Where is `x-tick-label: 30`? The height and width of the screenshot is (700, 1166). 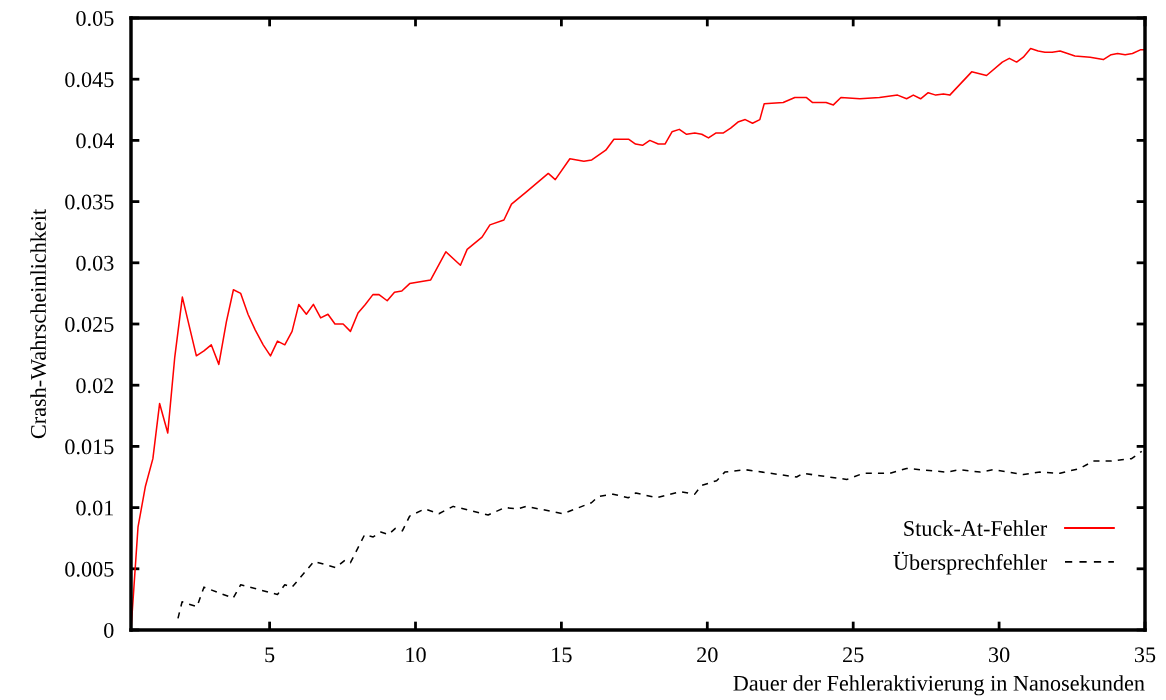 x-tick-label: 30 is located at coordinates (999, 655).